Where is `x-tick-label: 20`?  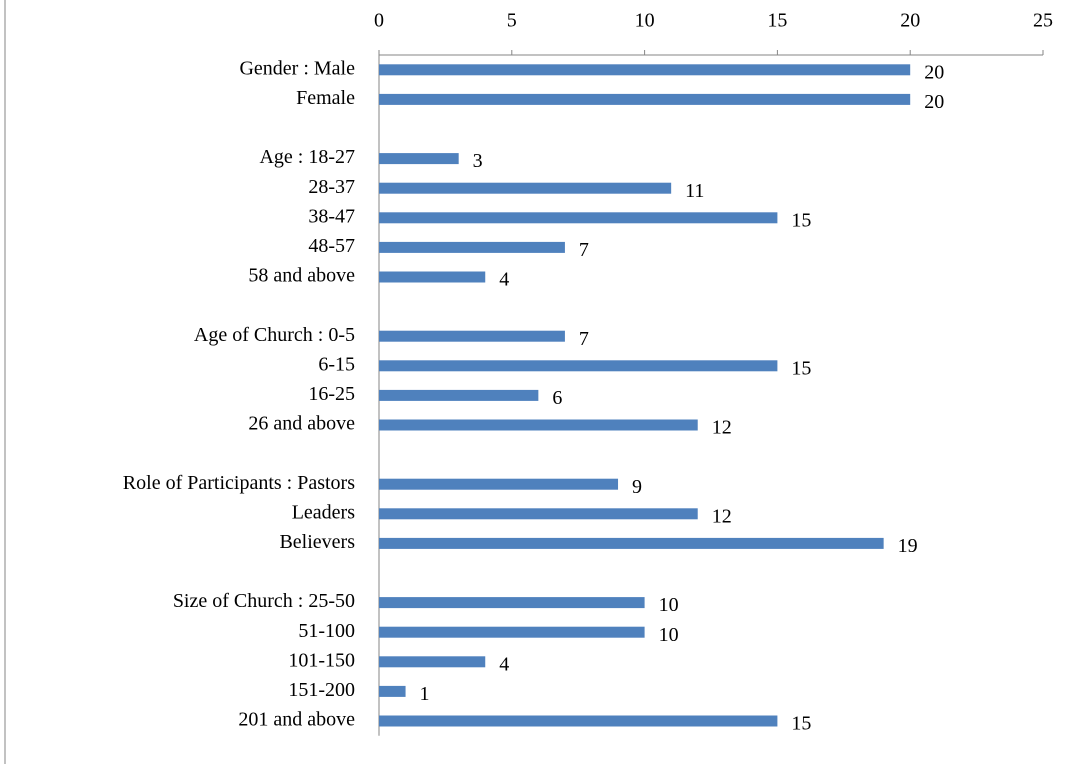 x-tick-label: 20 is located at coordinates (910, 21).